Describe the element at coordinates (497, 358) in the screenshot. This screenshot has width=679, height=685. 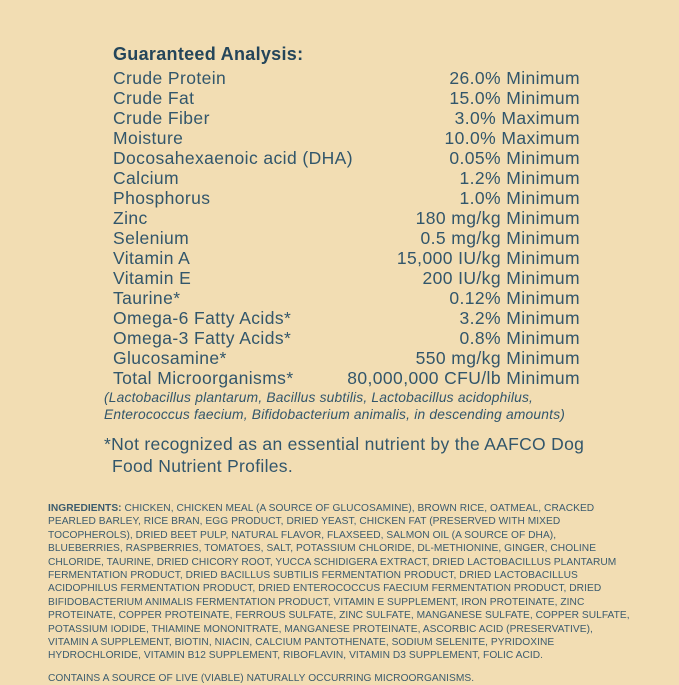
I see `nutrient-value: 550 mg/kg Minimum` at that location.